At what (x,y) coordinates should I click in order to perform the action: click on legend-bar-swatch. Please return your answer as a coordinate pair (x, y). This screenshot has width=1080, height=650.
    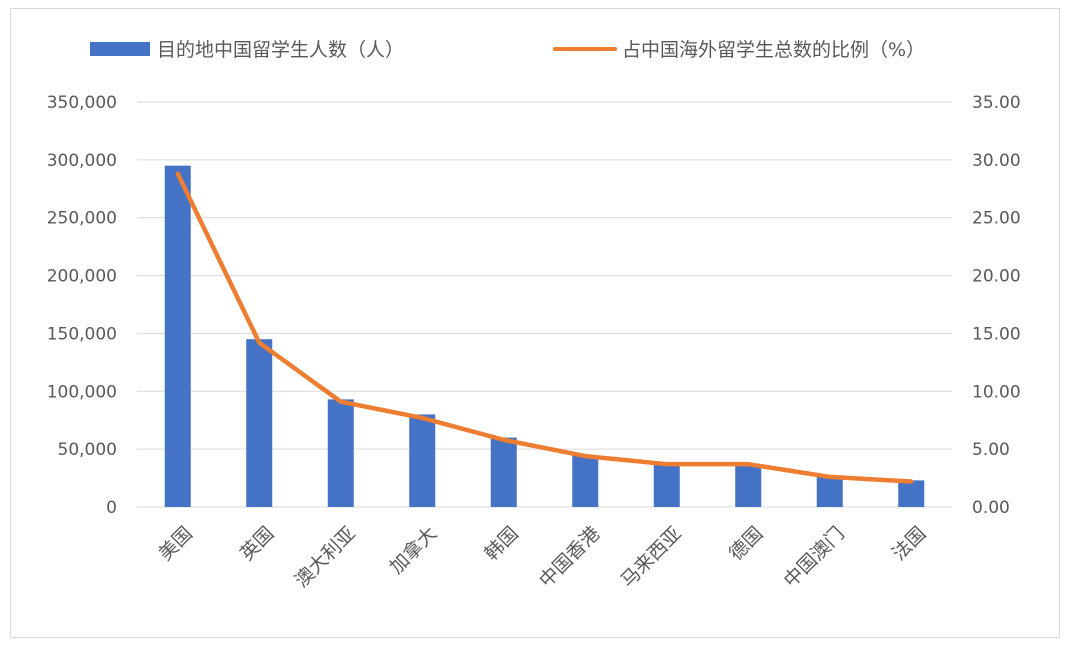
    Looking at the image, I should click on (120, 49).